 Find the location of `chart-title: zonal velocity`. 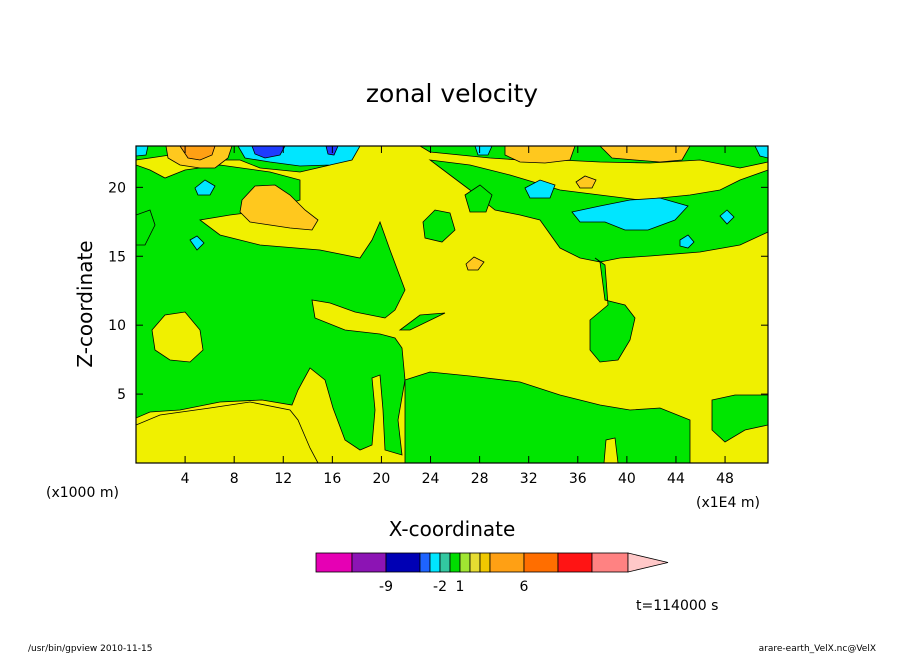

chart-title: zonal velocity is located at coordinates (452, 93).